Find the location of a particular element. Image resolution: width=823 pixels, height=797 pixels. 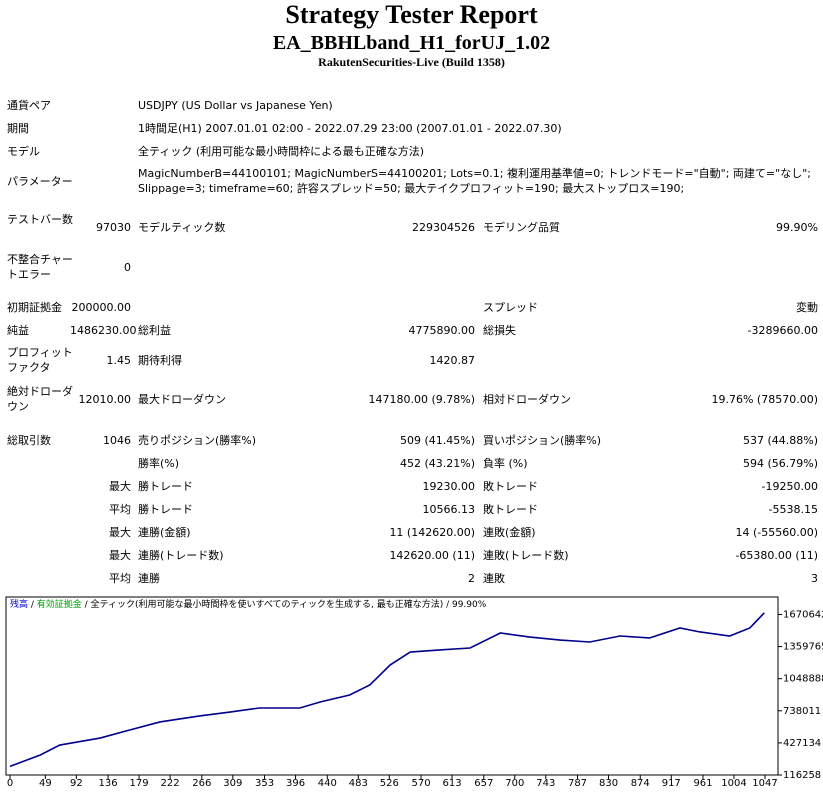

stat-label: 総損失 is located at coordinates (499, 330).